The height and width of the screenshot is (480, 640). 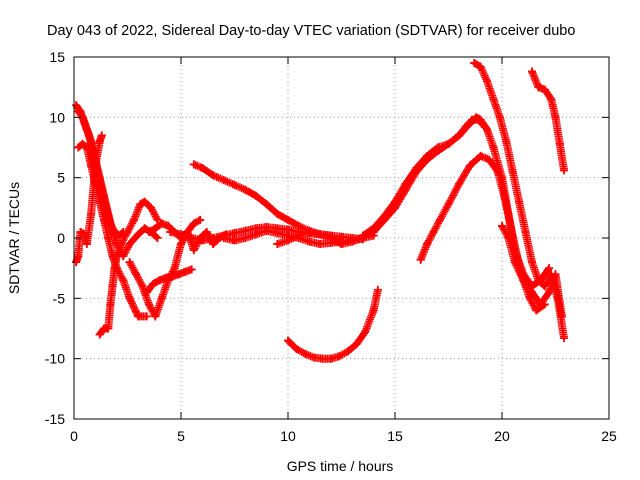 What do you see at coordinates (14, 238) in the screenshot?
I see `y-axis-label: SDTVAR / TECUs` at bounding box center [14, 238].